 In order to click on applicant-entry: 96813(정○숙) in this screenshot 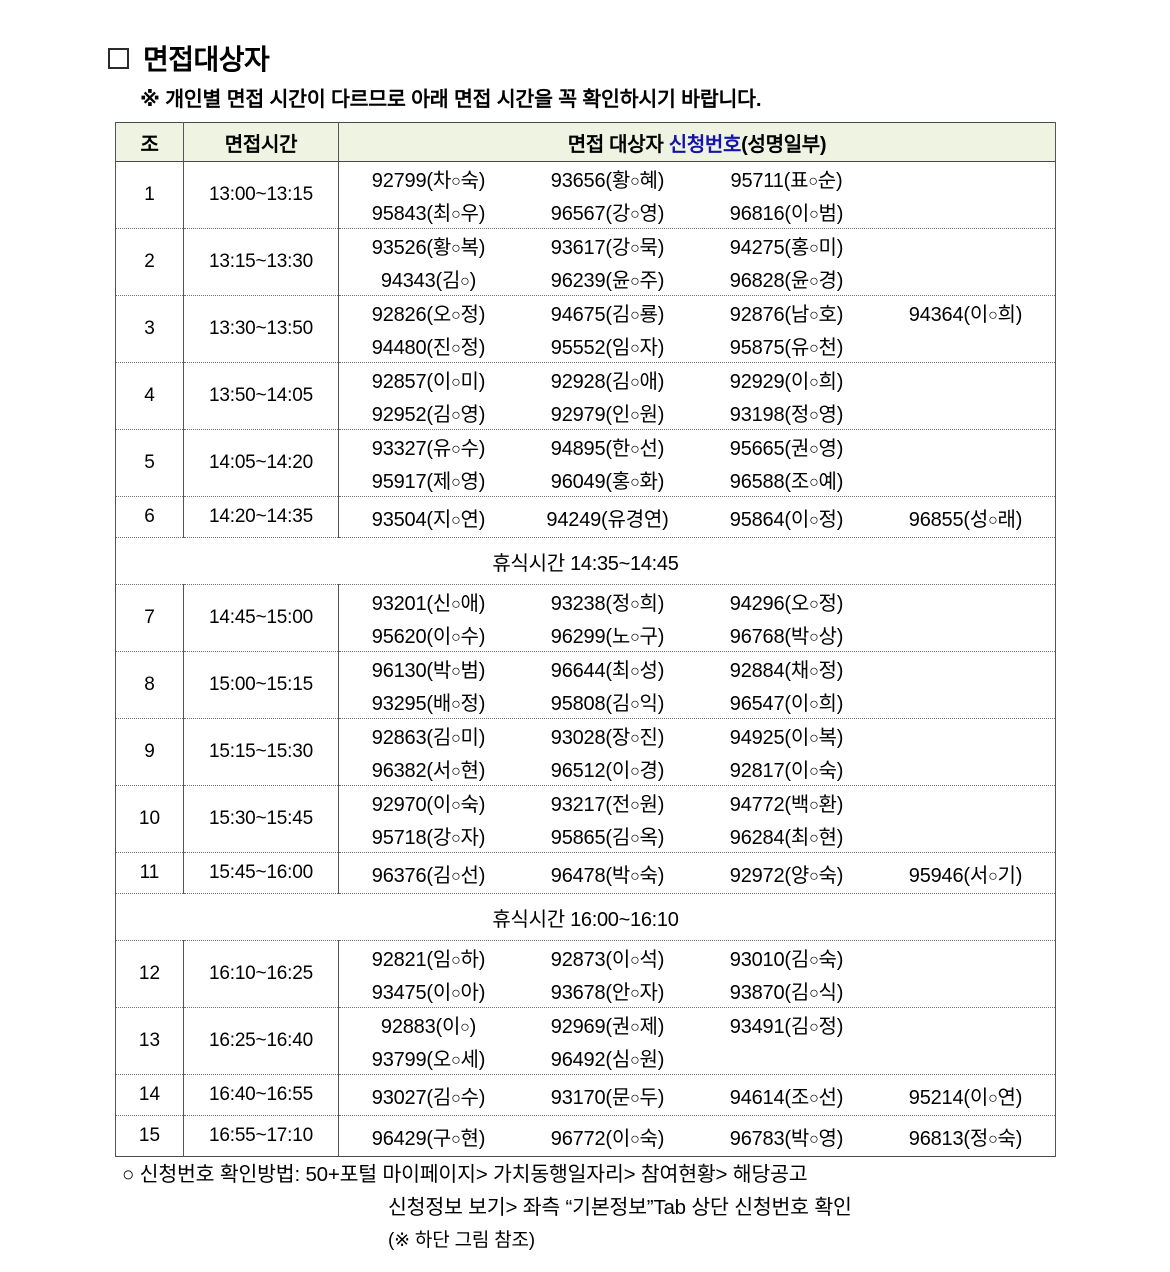, I will do `click(965, 1138)`.